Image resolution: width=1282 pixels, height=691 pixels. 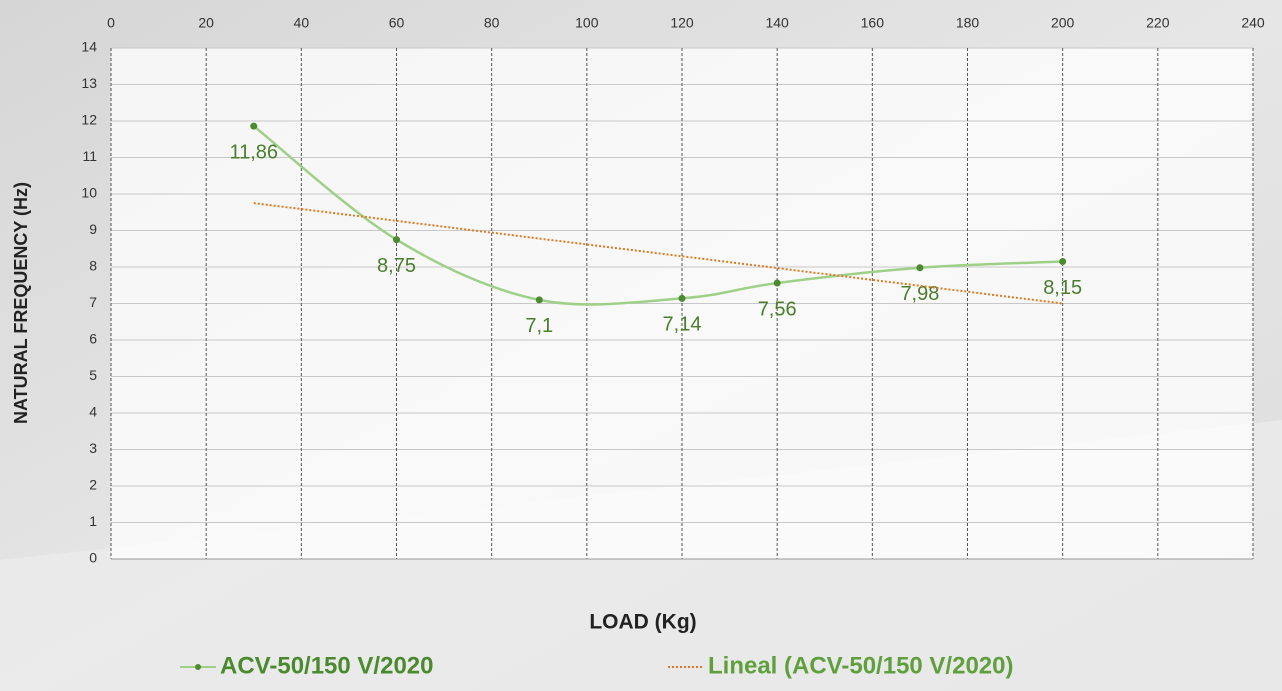 I want to click on y-tick-label: 9, so click(x=93, y=229).